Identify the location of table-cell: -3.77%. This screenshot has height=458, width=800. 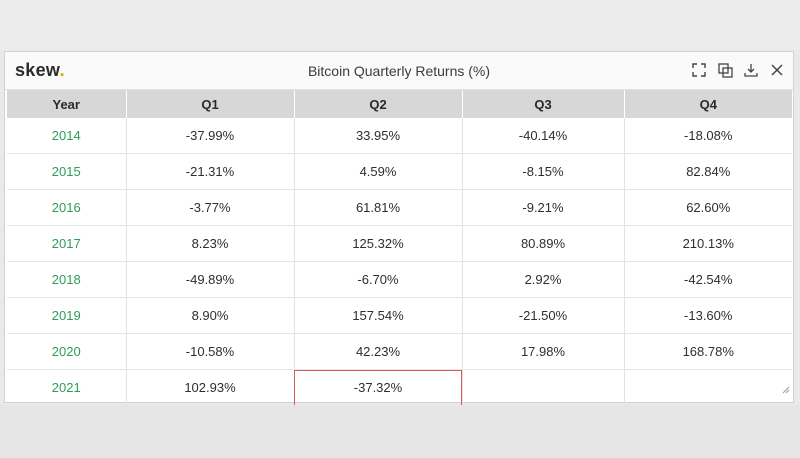
(210, 207).